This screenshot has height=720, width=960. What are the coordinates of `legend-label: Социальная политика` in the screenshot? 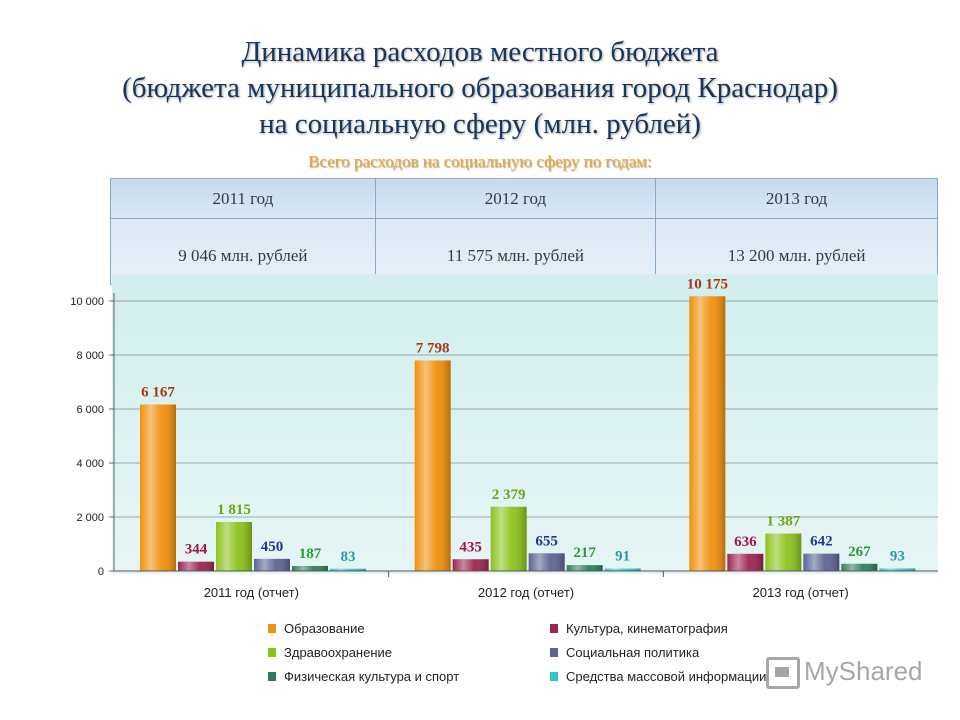 It's located at (633, 652).